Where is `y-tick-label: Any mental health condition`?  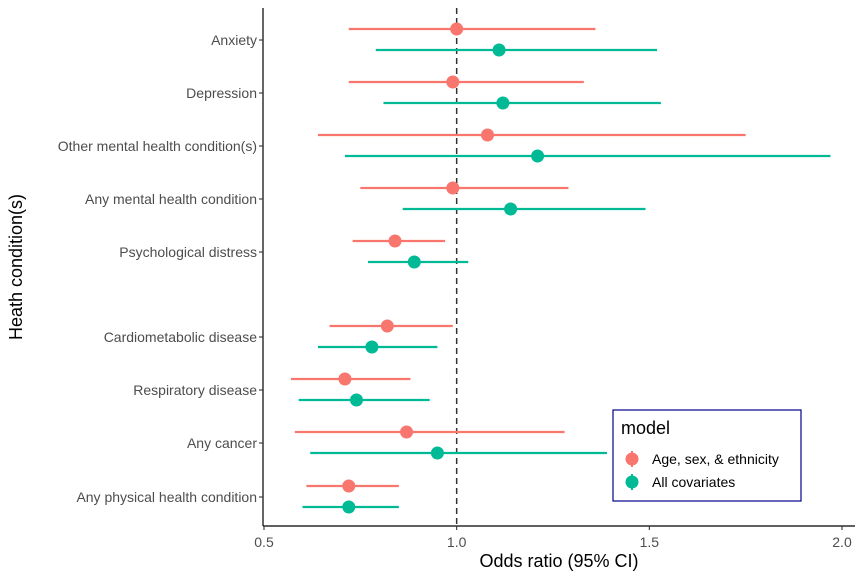
y-tick-label: Any mental health condition is located at coordinates (171, 199).